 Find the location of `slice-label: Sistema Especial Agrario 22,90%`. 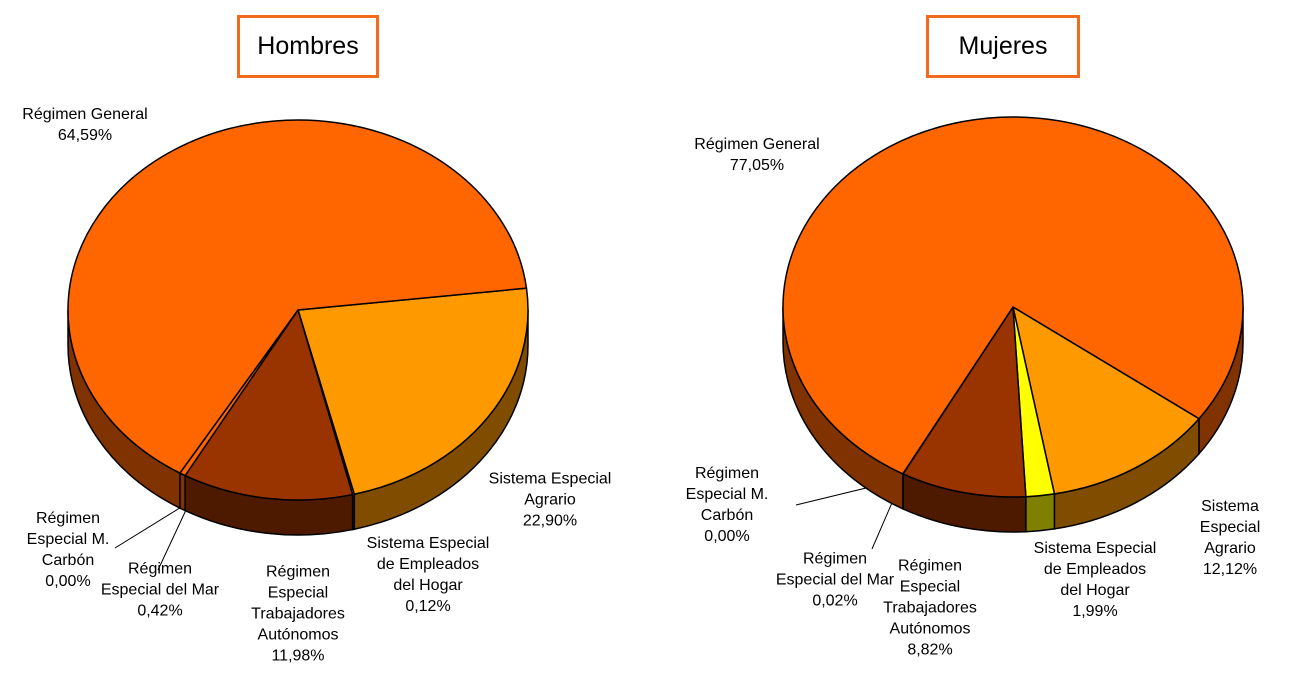

slice-label: Sistema Especial Agrario 22,90% is located at coordinates (550, 500).